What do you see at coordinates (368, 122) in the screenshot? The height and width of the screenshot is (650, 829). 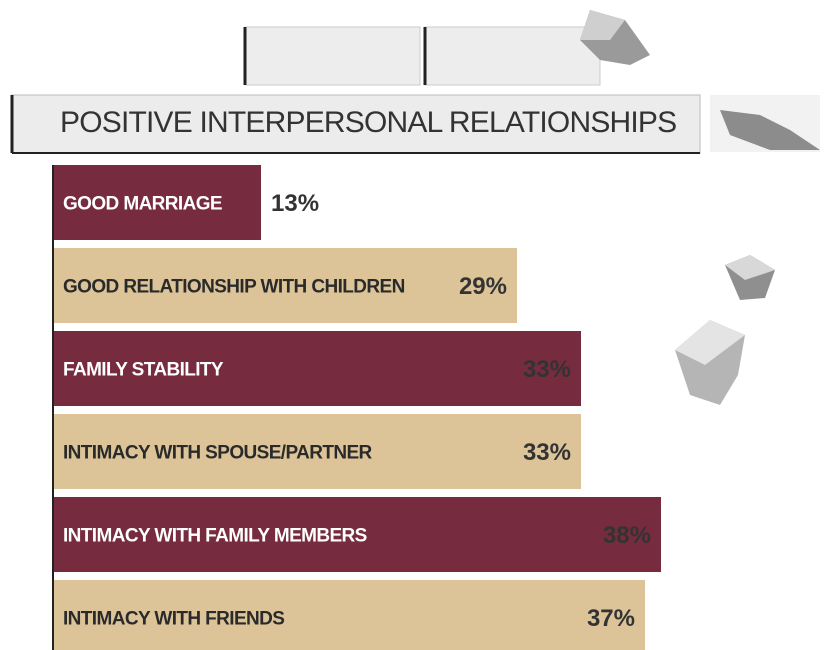 I see `chart-title: POSITIVE INTERPERSONAL RELATIONSHIPS` at bounding box center [368, 122].